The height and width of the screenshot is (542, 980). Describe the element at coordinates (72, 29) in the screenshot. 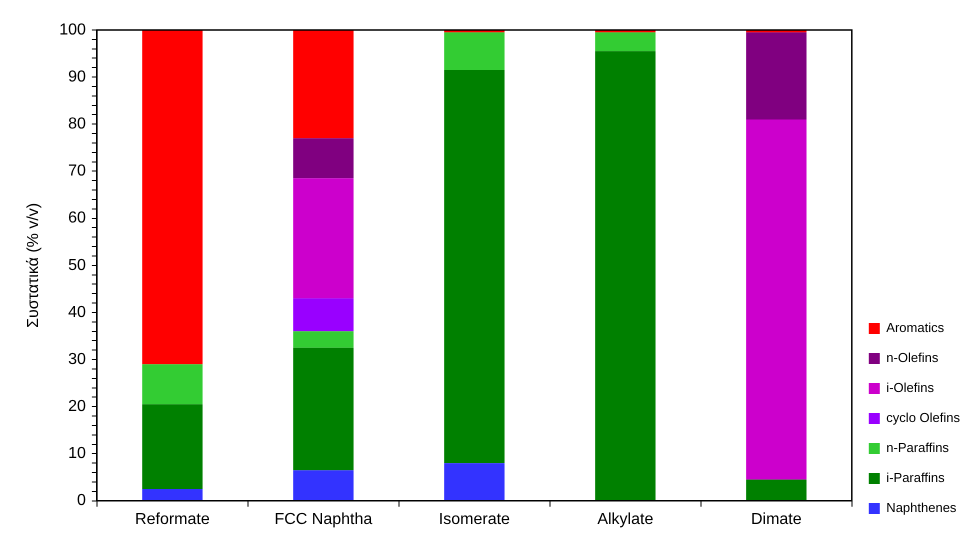

I see `y-tick-label: 100` at that location.